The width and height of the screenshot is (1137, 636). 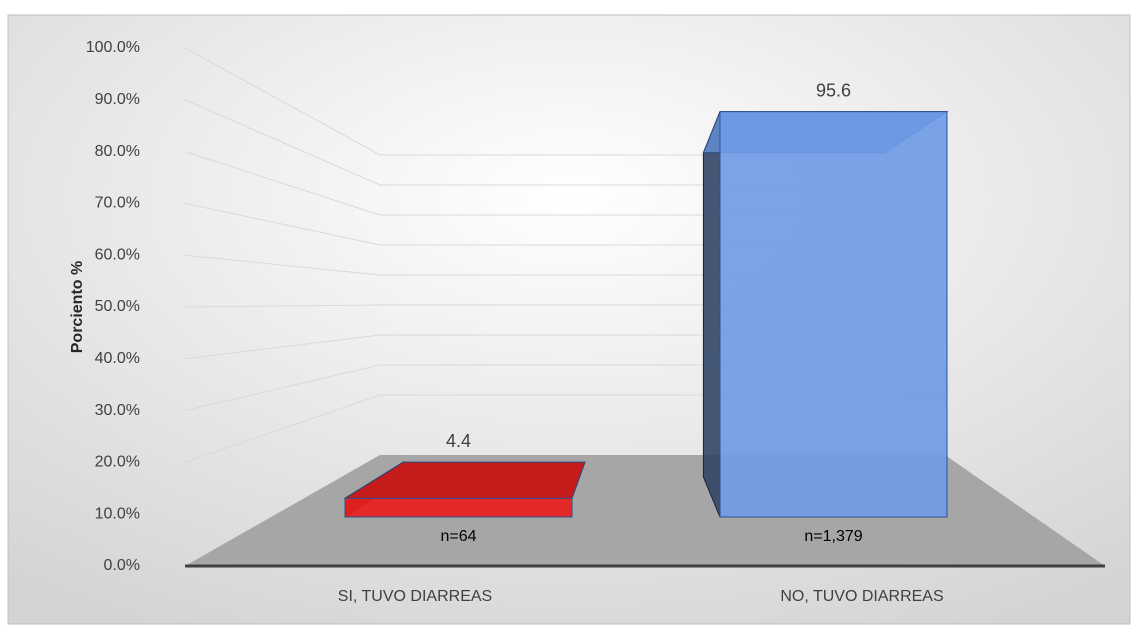 I want to click on y-tick-label: 80.0%, so click(x=117, y=151).